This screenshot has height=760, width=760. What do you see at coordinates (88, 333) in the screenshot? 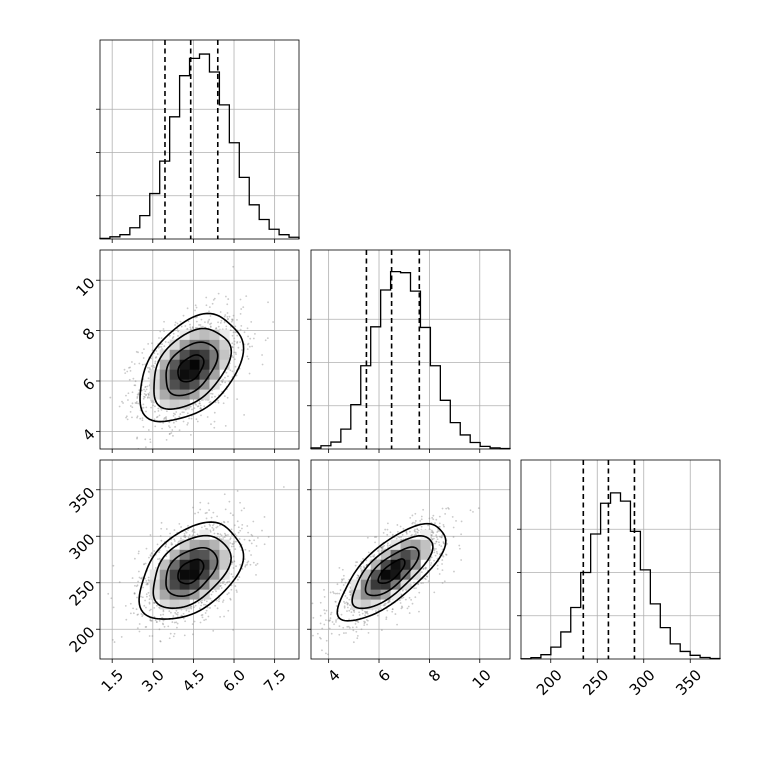
I see `y-tick-label-p2-2: 8` at bounding box center [88, 333].